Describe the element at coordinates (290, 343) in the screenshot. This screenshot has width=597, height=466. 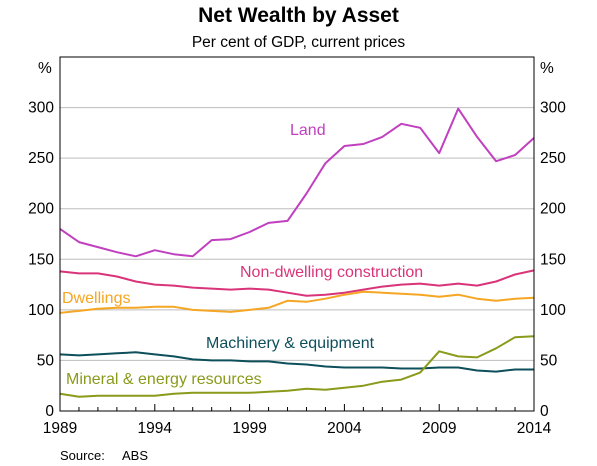
I see `label-machinery-equipment: Machinery & equipment` at that location.